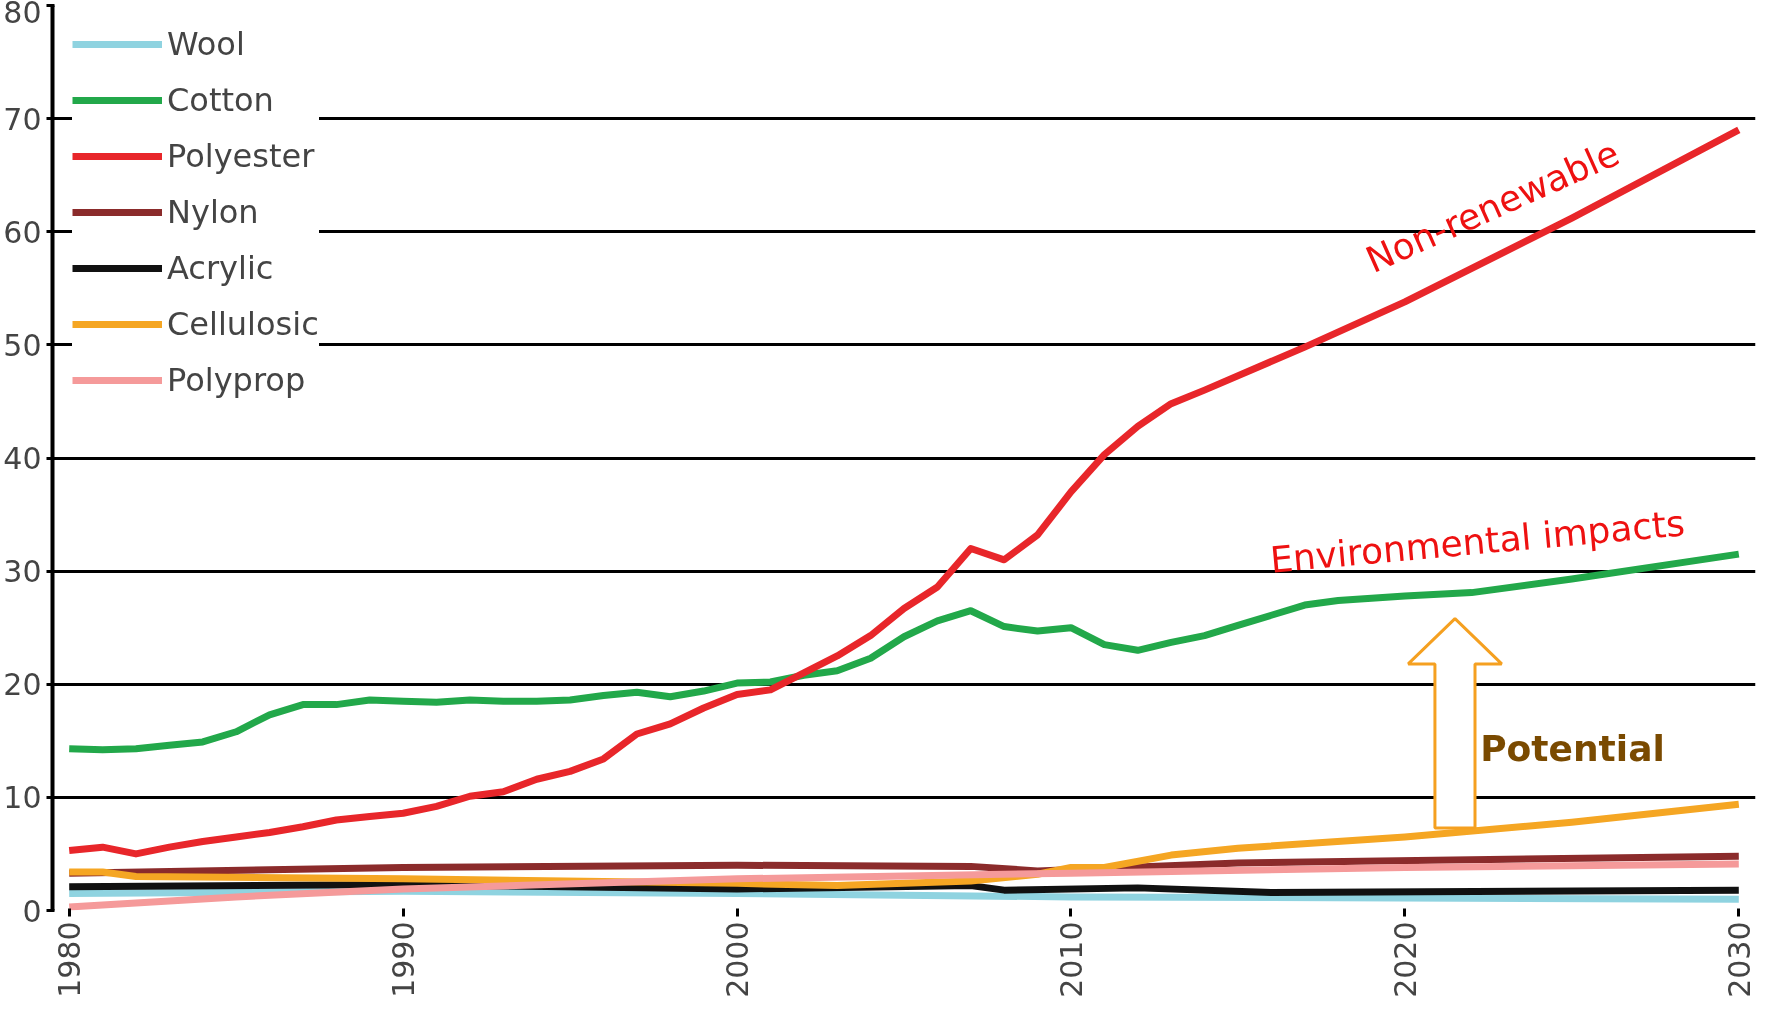 The height and width of the screenshot is (1020, 1781). I want to click on legend-label: Wool, so click(206, 44).